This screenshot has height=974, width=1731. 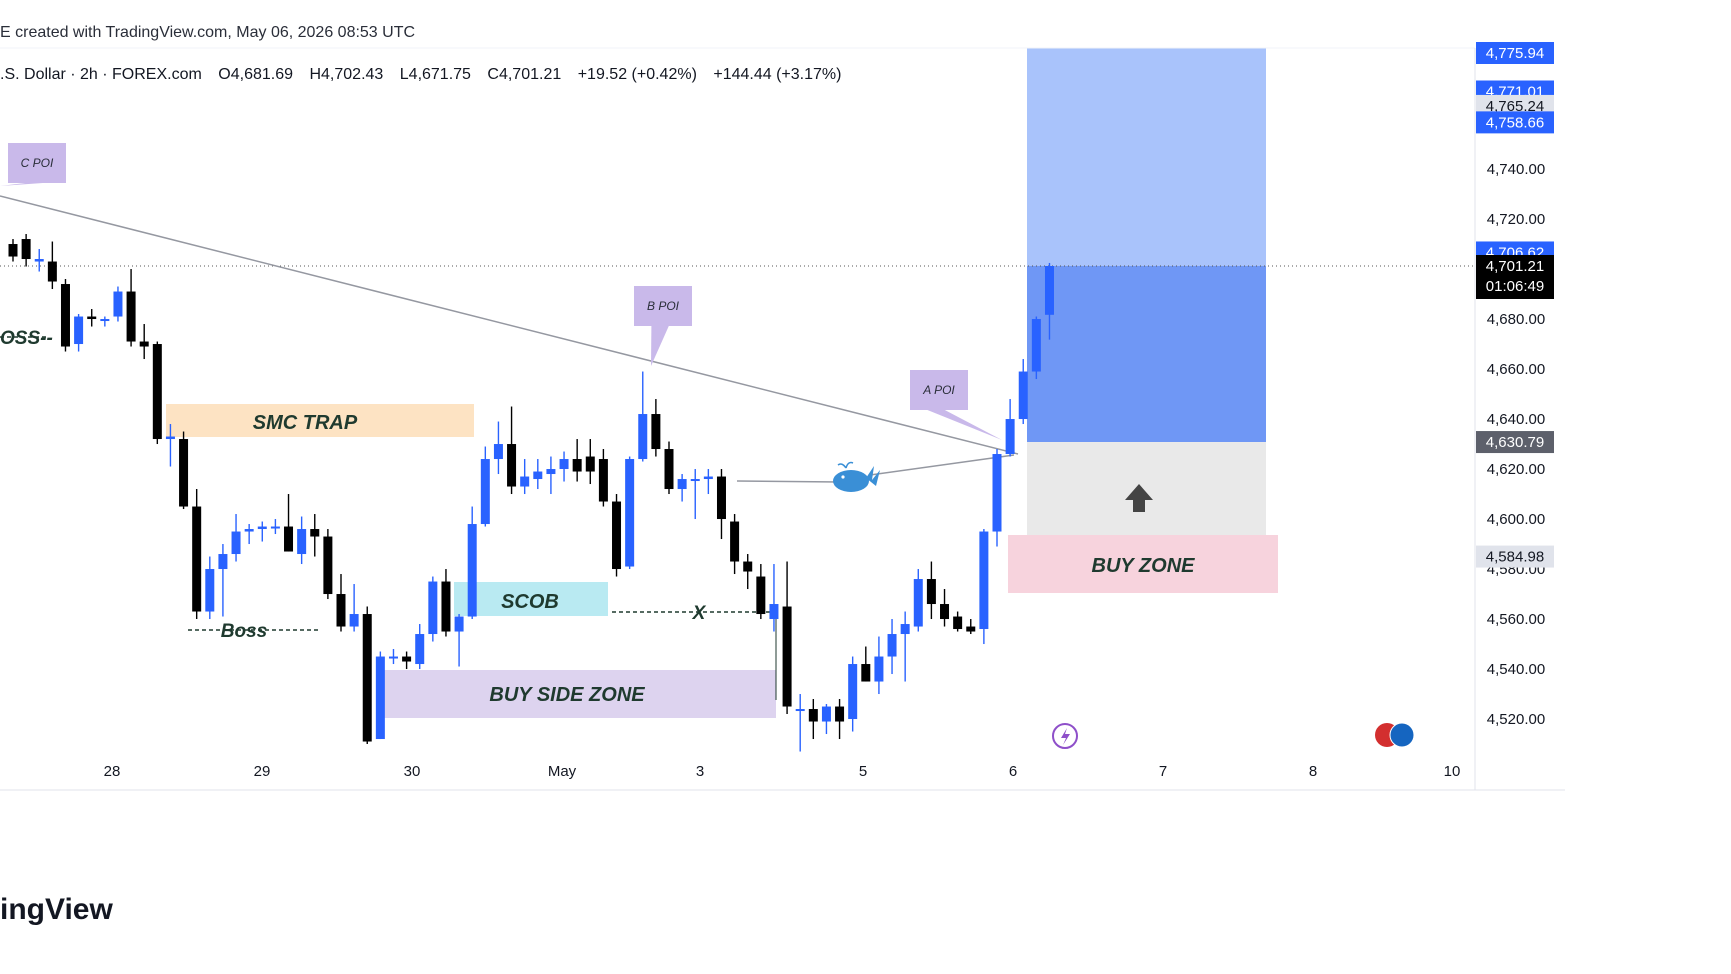 What do you see at coordinates (660, 346) in the screenshot?
I see `b-poi-pointer` at bounding box center [660, 346].